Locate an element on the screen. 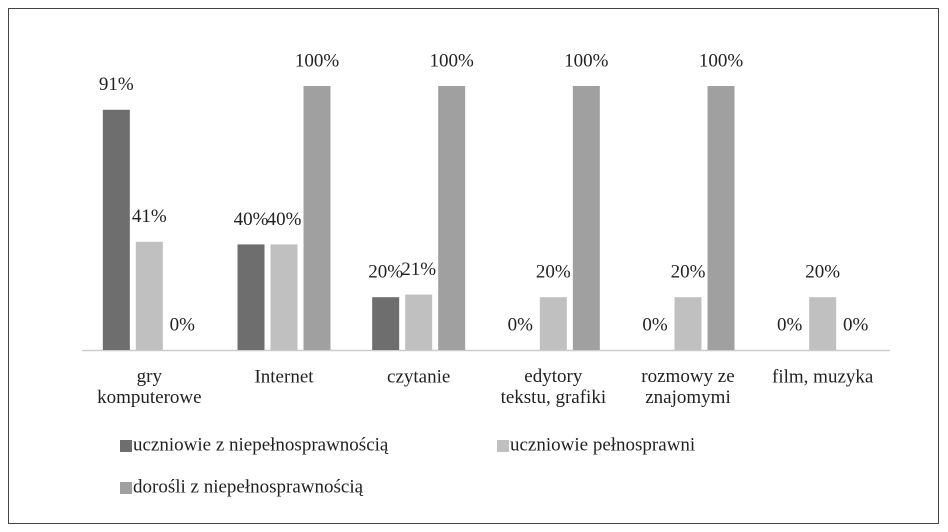 Image resolution: width=948 pixels, height=532 pixels. value-label: 91% is located at coordinates (116, 84).